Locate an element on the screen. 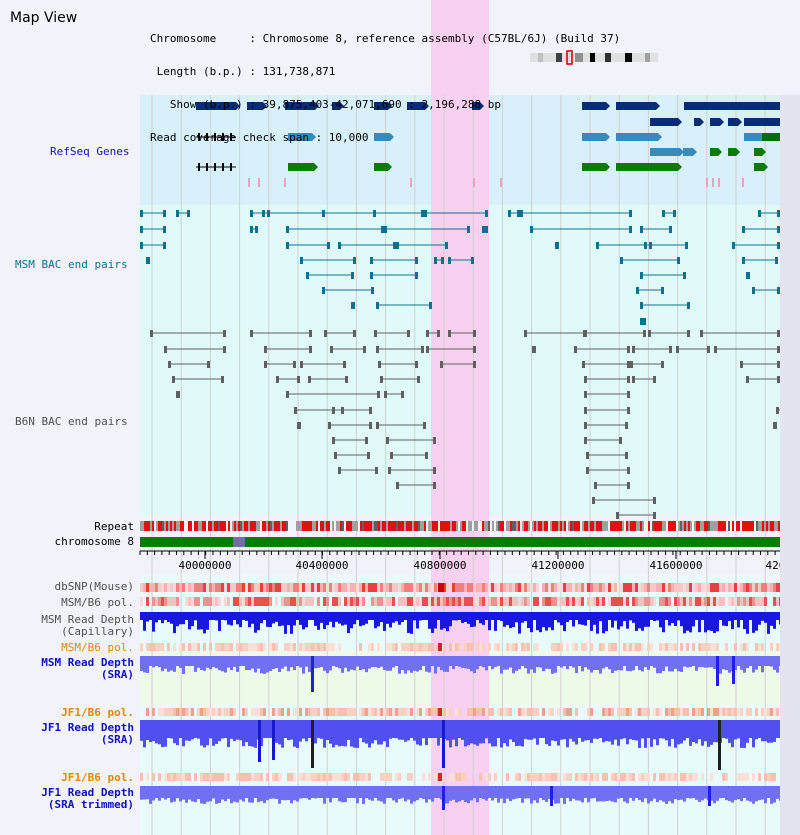  msm-cap-depth-base is located at coordinates (460, 616).